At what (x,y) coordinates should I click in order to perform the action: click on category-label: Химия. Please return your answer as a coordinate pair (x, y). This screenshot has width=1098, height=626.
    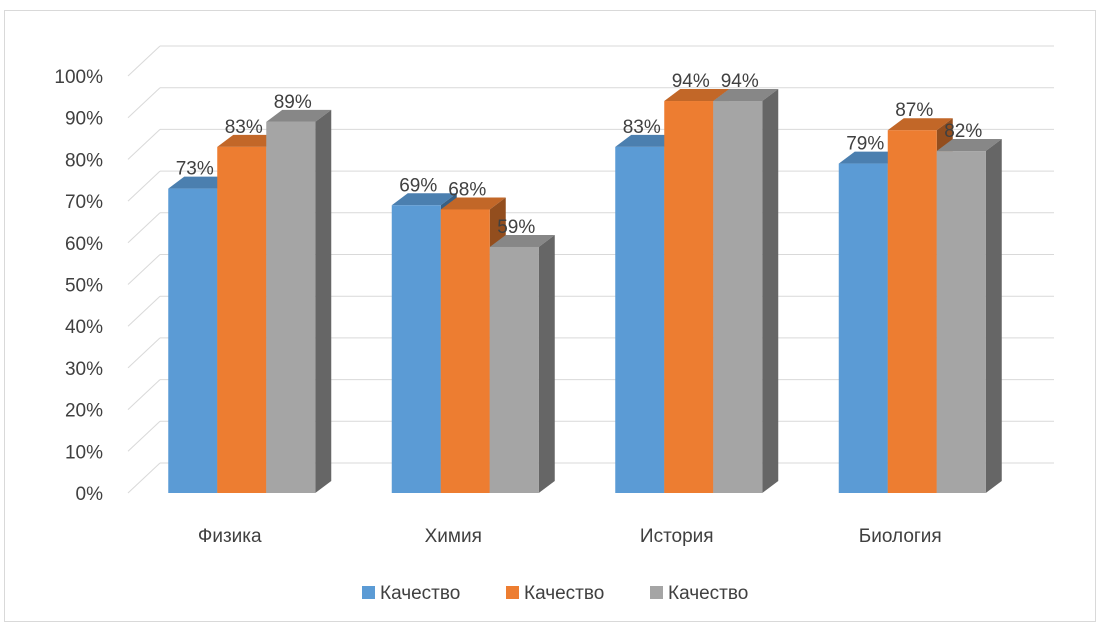
    Looking at the image, I should click on (453, 536).